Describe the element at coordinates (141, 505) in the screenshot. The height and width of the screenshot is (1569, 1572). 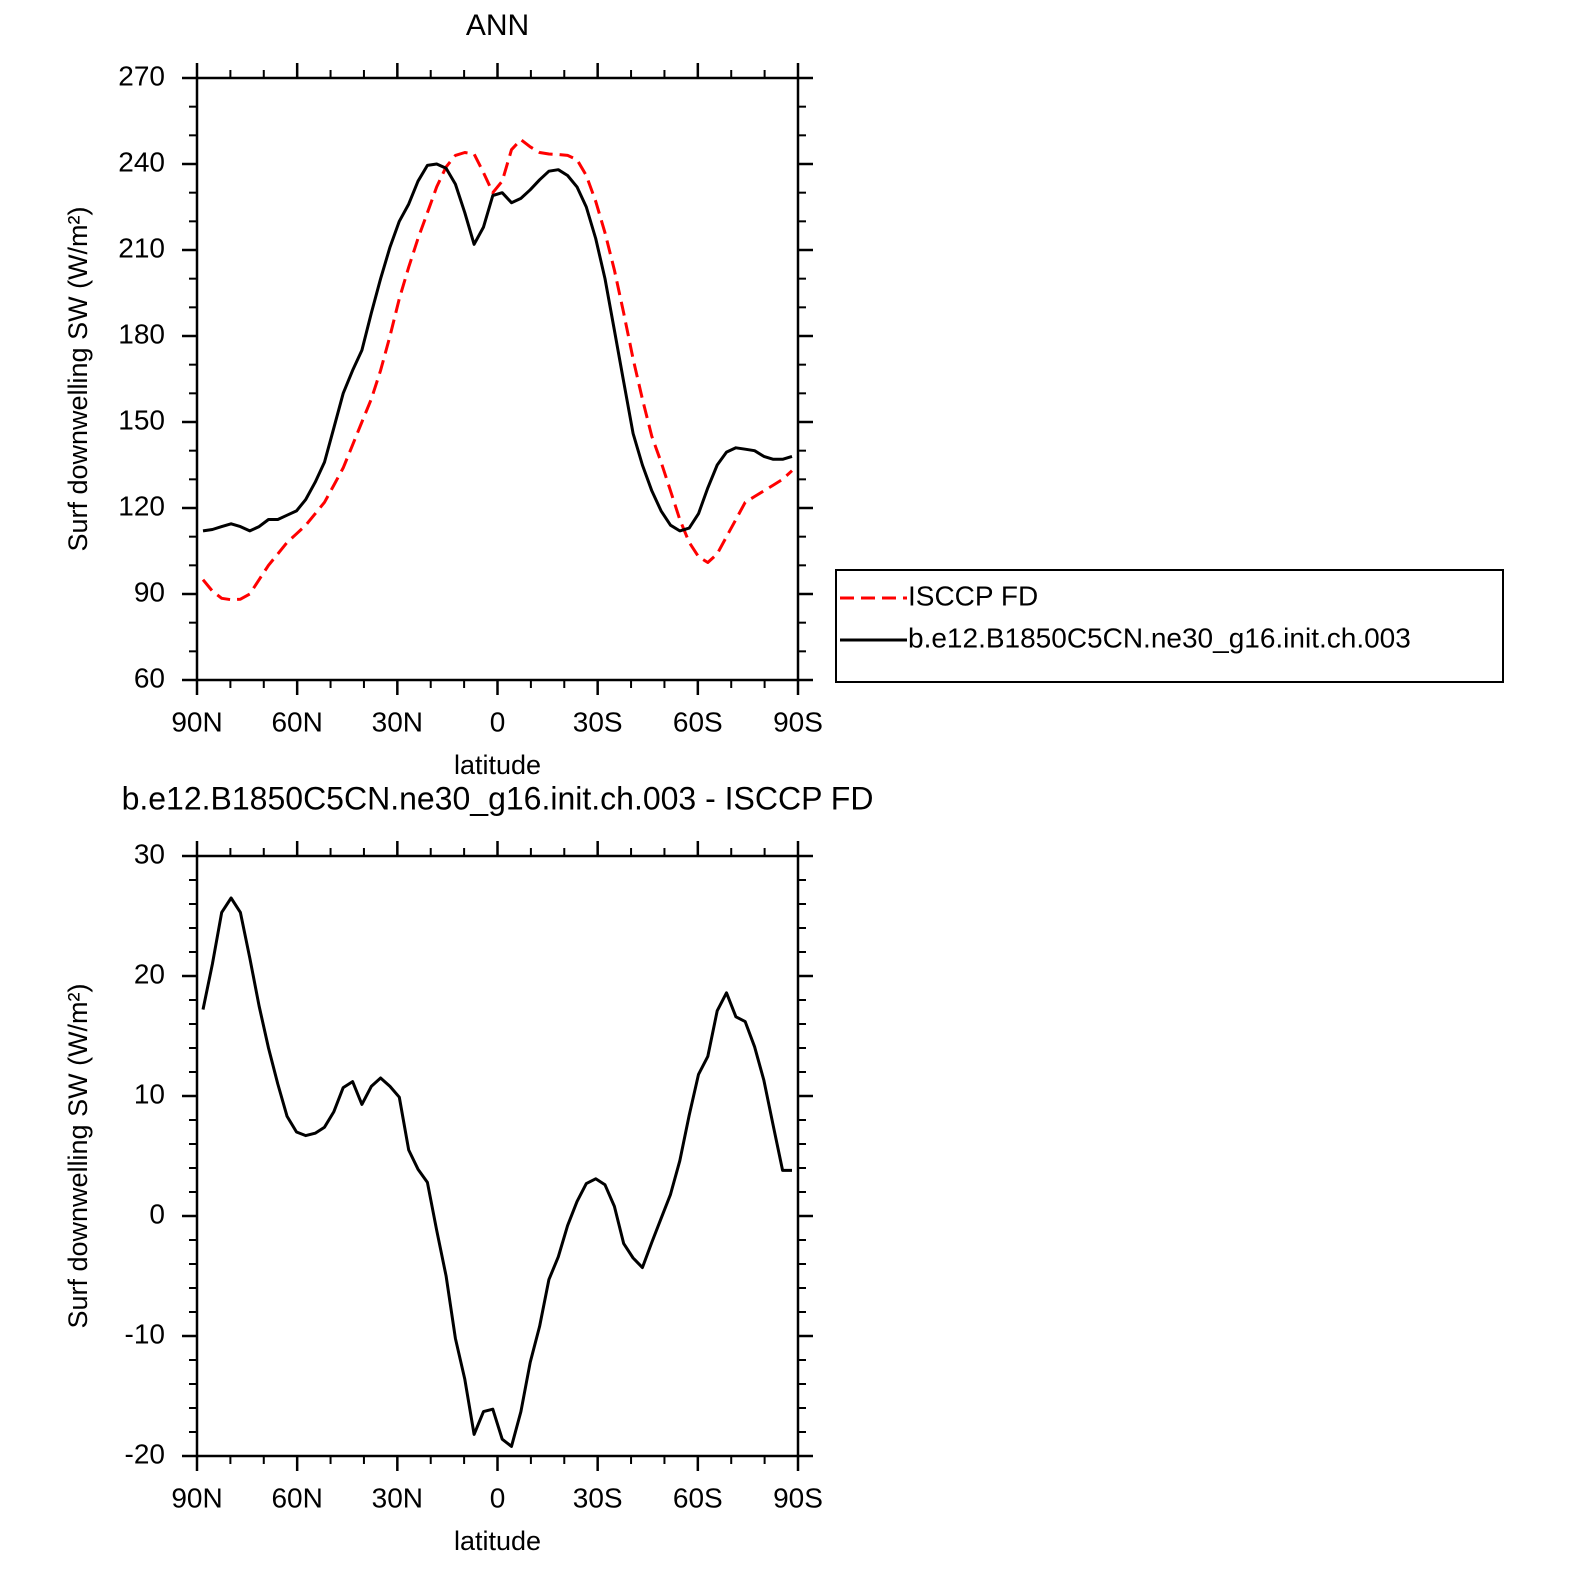
I see `y-tick-label: 120` at that location.